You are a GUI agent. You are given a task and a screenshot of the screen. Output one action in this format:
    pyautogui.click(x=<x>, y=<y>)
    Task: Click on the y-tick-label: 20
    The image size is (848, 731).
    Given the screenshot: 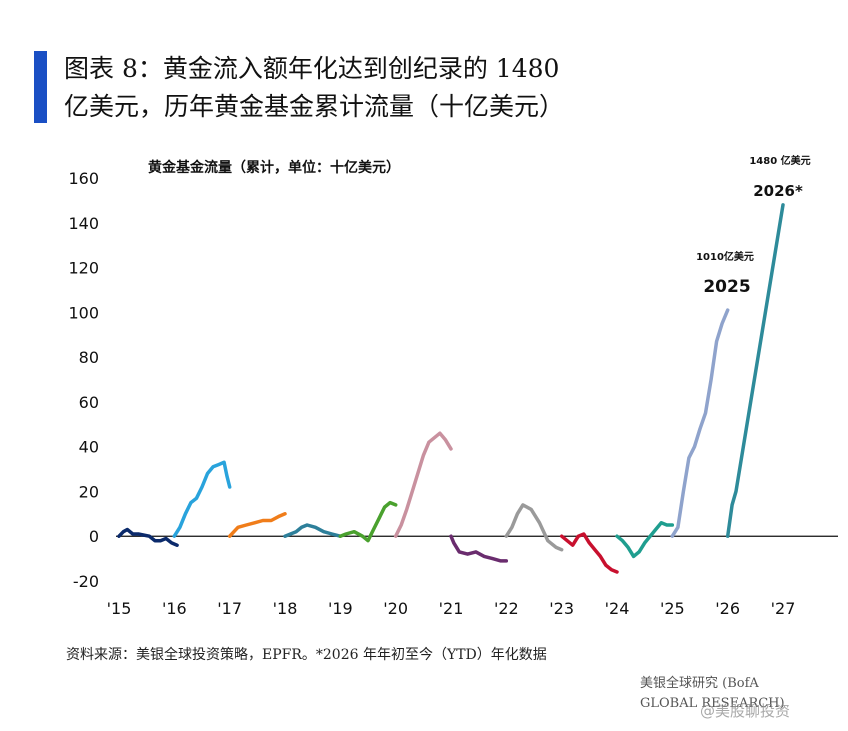 What is the action you would take?
    pyautogui.click(x=89, y=491)
    